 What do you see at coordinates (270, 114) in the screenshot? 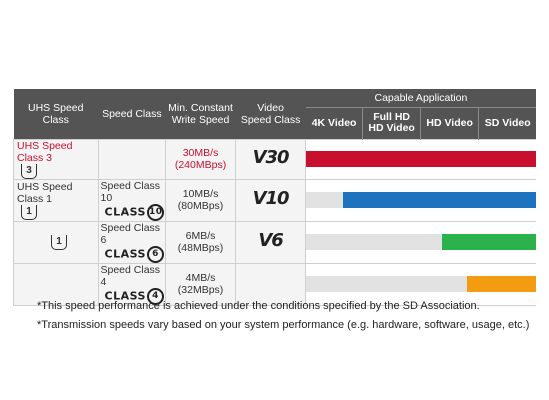
I see `header-video-speed-class: Video Speed Class` at bounding box center [270, 114].